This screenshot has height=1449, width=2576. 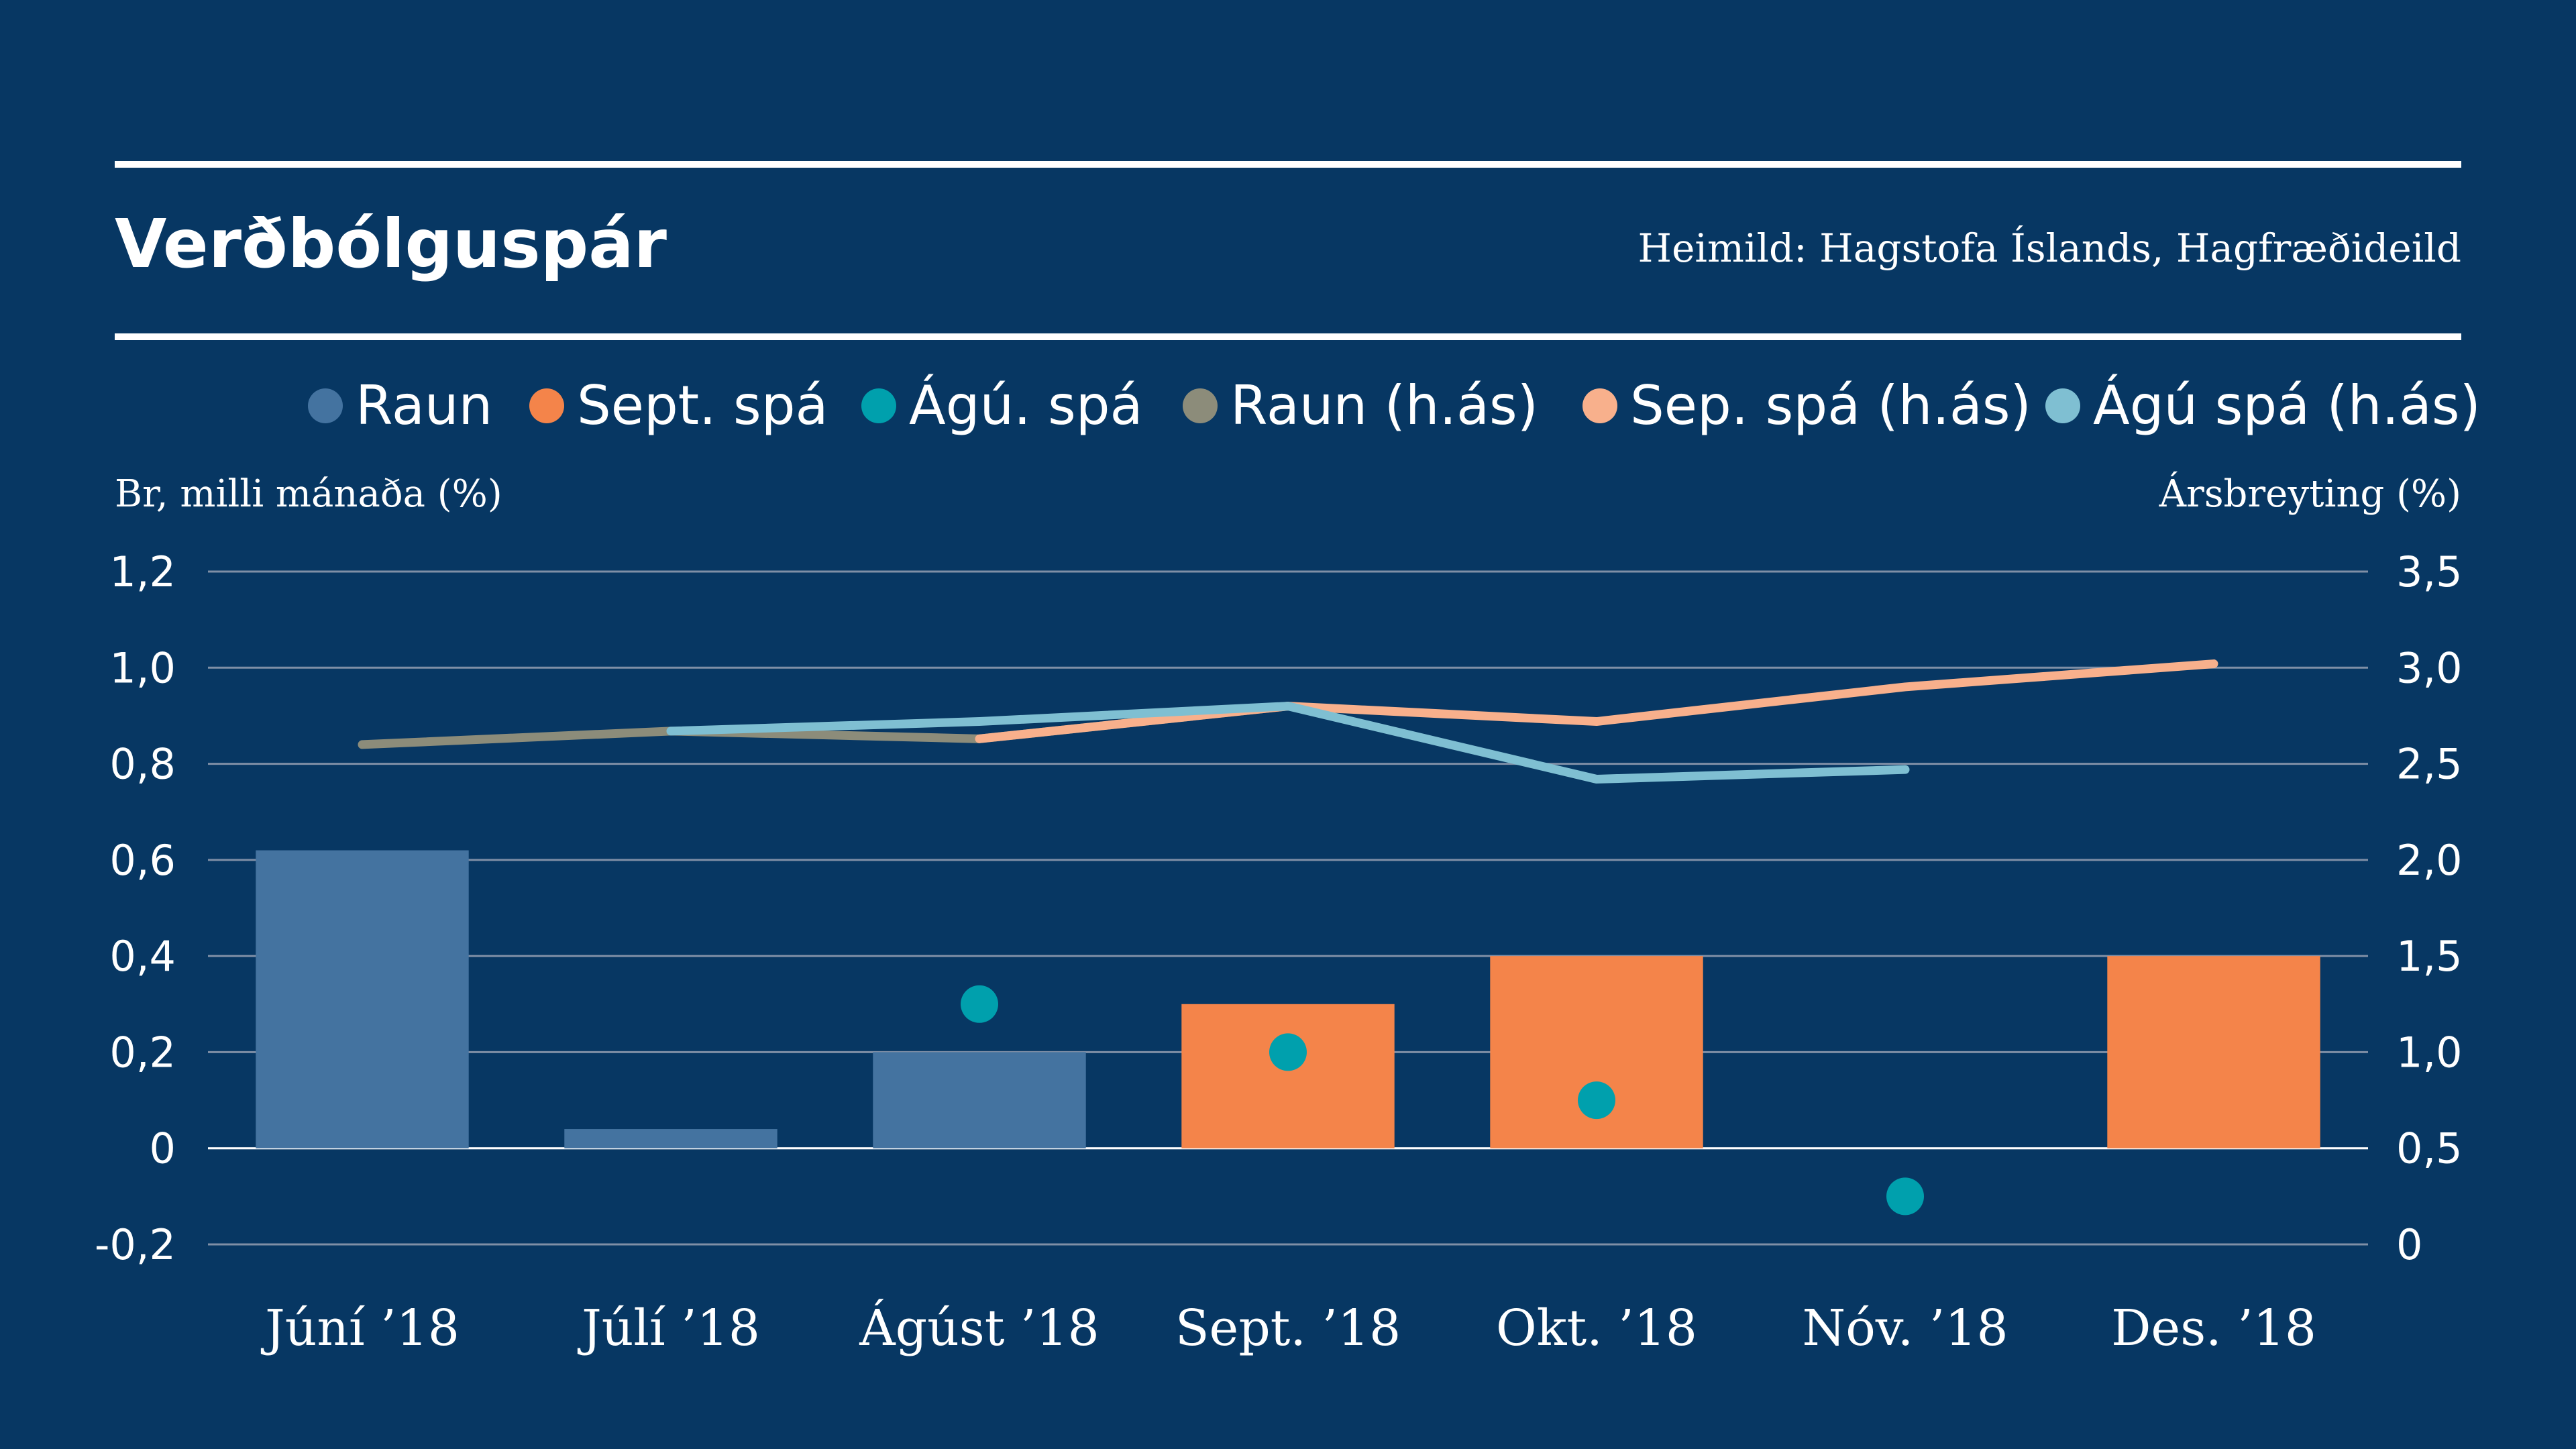 What do you see at coordinates (668, 1328) in the screenshot?
I see `x-tick-label: Júlí ’18` at bounding box center [668, 1328].